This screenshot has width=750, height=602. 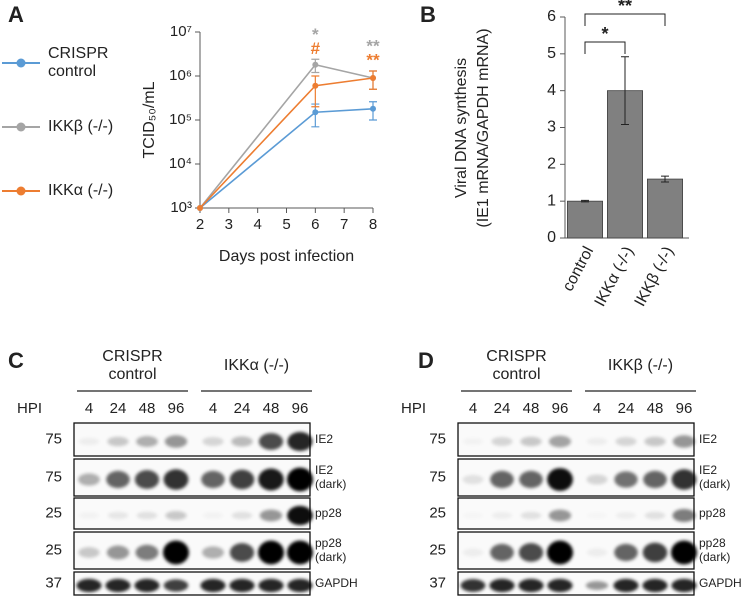 I want to click on panel-label: A, so click(x=16, y=14).